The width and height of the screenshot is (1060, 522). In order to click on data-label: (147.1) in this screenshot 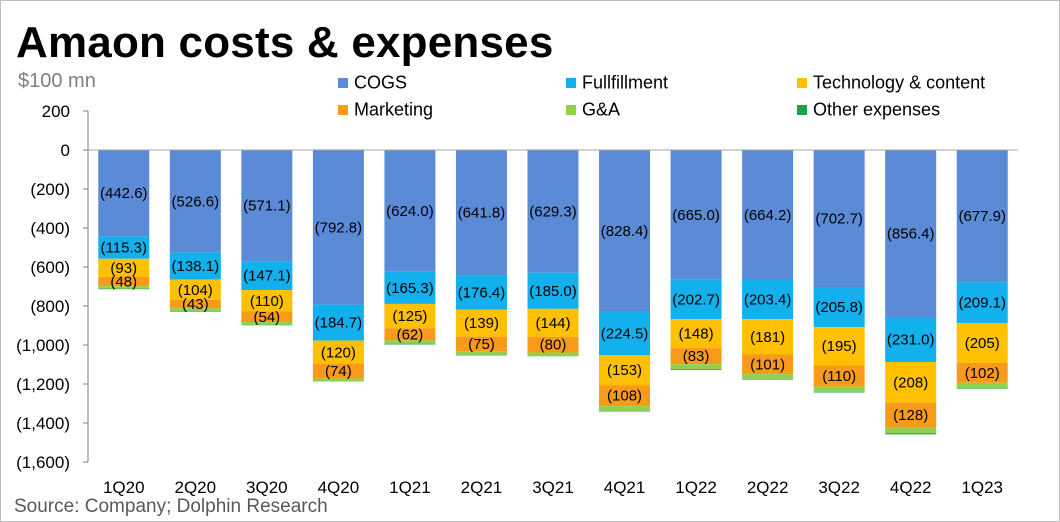, I will do `click(267, 276)`.